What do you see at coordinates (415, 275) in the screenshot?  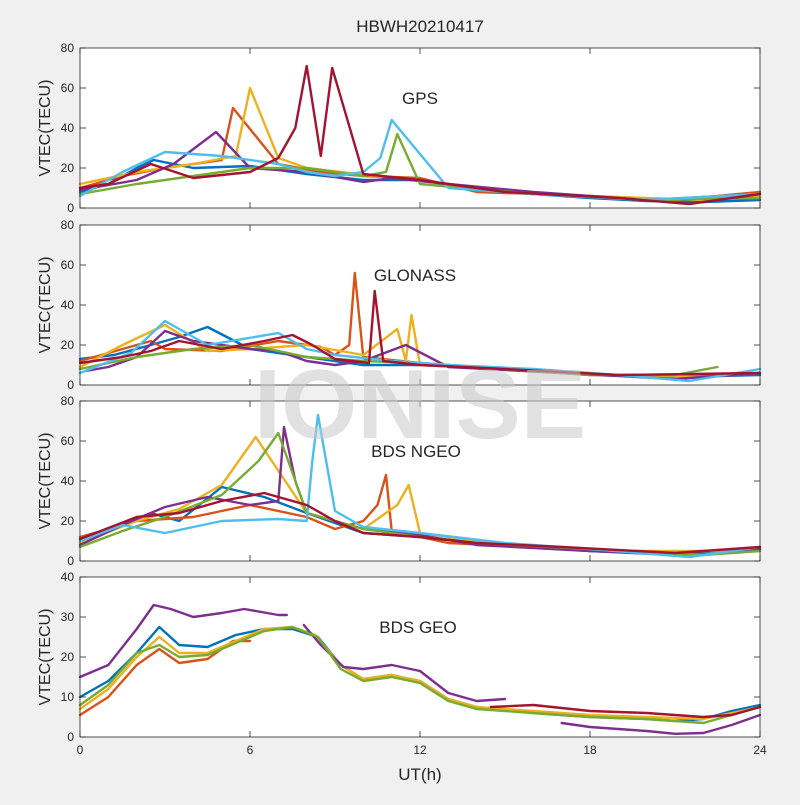 I see `panel-label: GLONASS` at bounding box center [415, 275].